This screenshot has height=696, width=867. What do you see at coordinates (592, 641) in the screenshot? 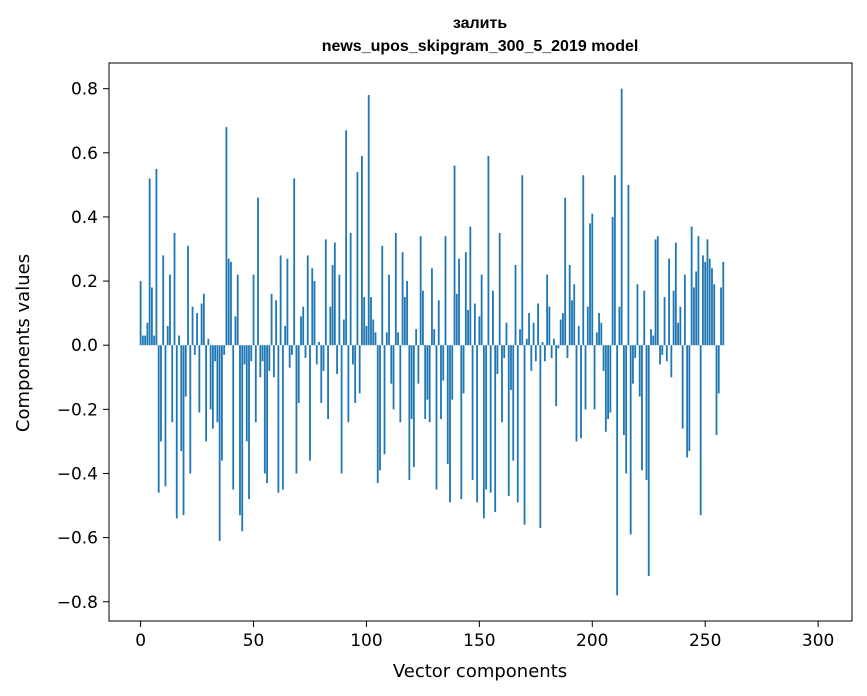
I see `x-tick-label: 200` at bounding box center [592, 641].